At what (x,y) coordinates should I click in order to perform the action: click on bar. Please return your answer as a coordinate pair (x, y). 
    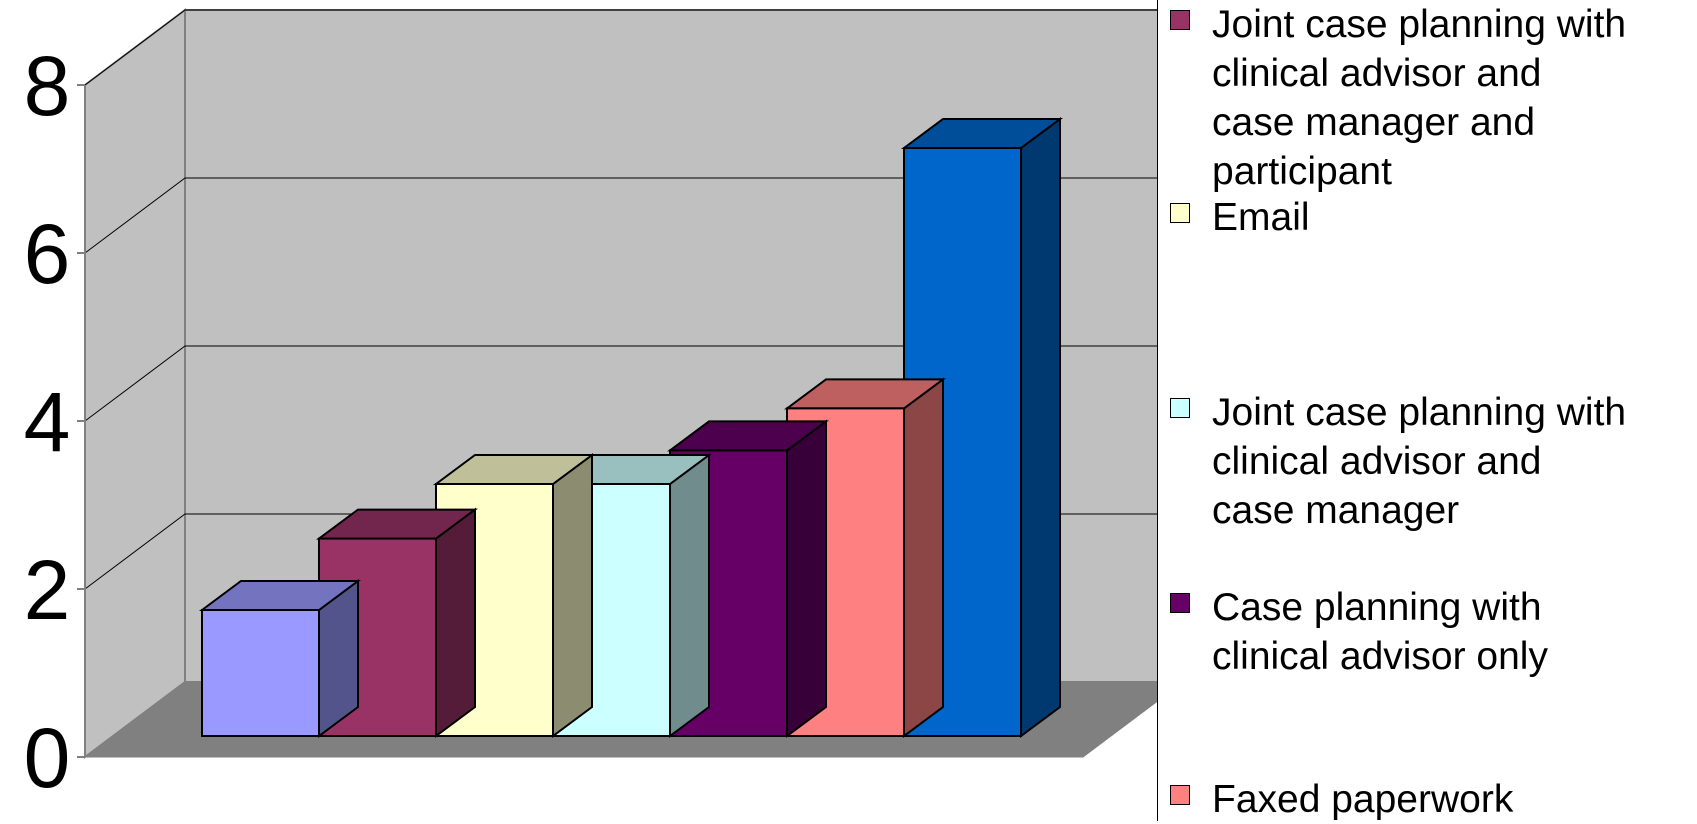
    Looking at the image, I should click on (280, 658).